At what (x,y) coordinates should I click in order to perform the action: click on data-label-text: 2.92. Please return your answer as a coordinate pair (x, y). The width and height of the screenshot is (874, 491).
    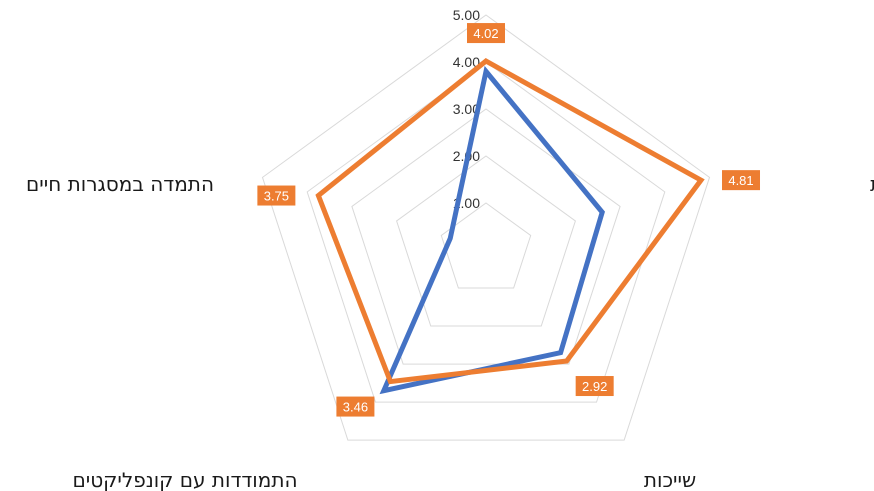
    Looking at the image, I should click on (594, 386).